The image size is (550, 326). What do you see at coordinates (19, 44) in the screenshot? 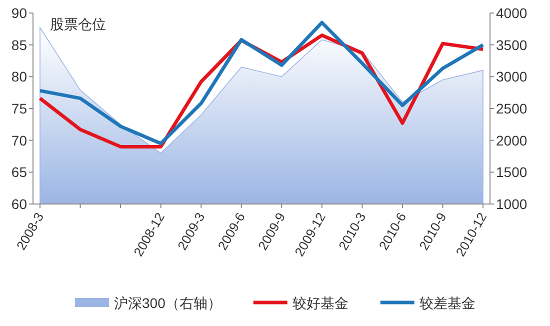
I see `y-tick-label: 85` at bounding box center [19, 44].